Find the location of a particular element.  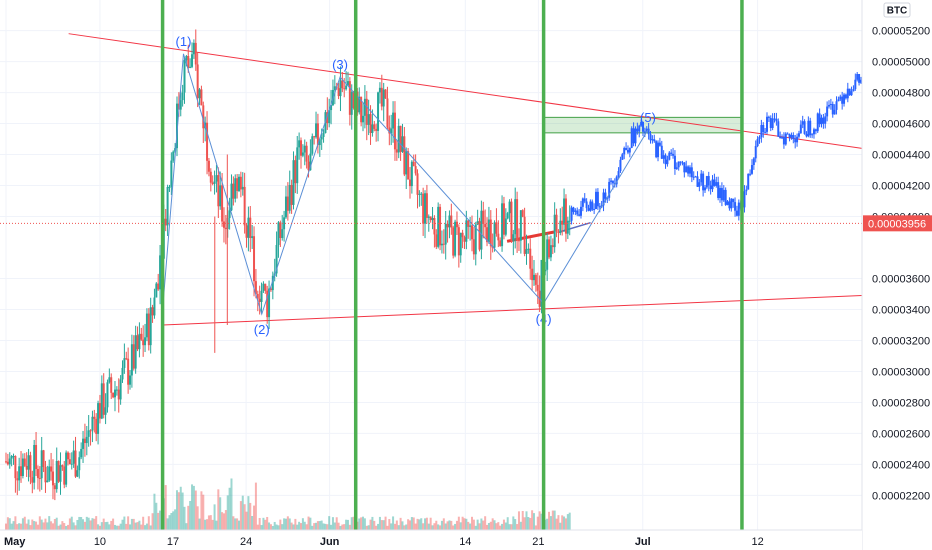

y-tick-label: 0.00003000 is located at coordinates (901, 372).